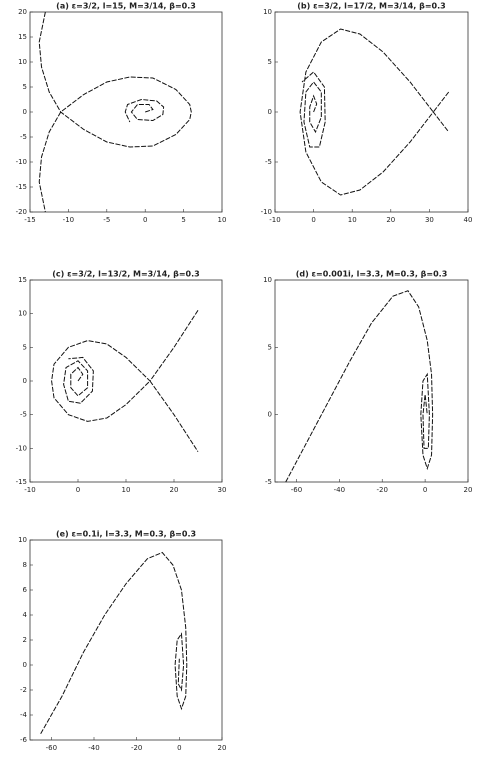 The width and height of the screenshot is (491, 763). I want to click on y-tick-label: -20, so click(21, 212).